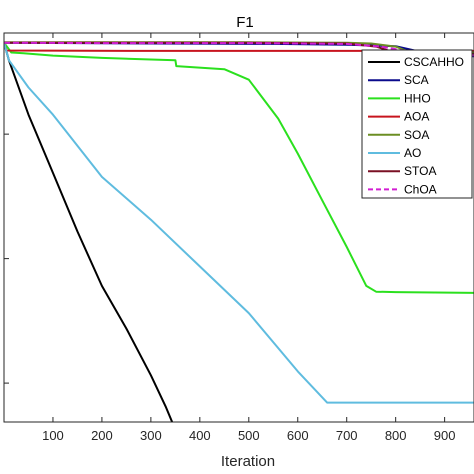  What do you see at coordinates (416, 80) in the screenshot?
I see `legend-label: SCA` at bounding box center [416, 80].